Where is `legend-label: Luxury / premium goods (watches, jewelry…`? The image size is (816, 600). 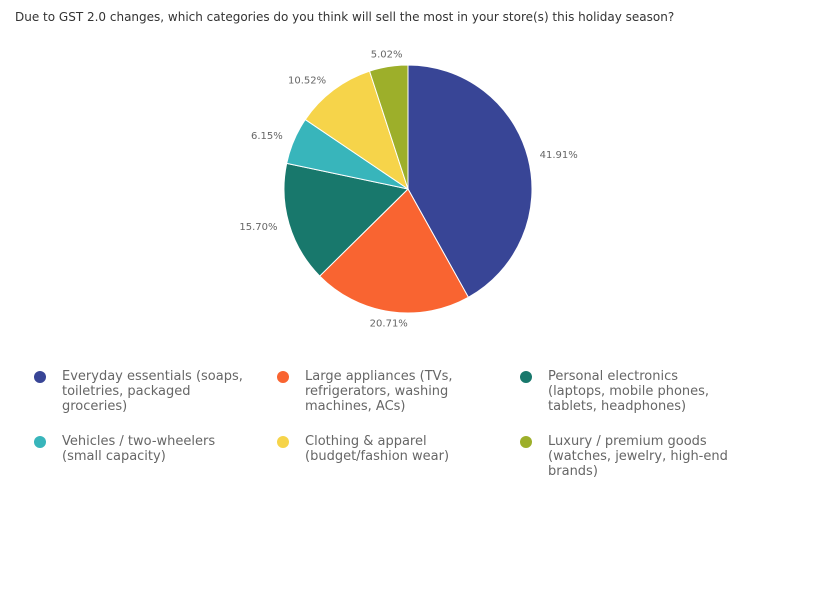
legend-label: Luxury / premium goods (watches, jewelry… is located at coordinates (638, 456).